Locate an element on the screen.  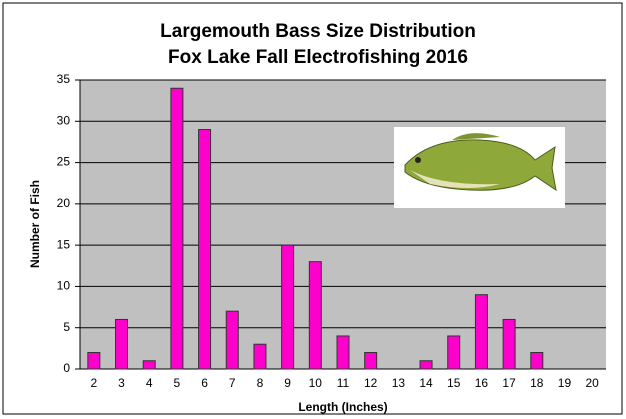
x-tick-label: 3 is located at coordinates (121, 383).